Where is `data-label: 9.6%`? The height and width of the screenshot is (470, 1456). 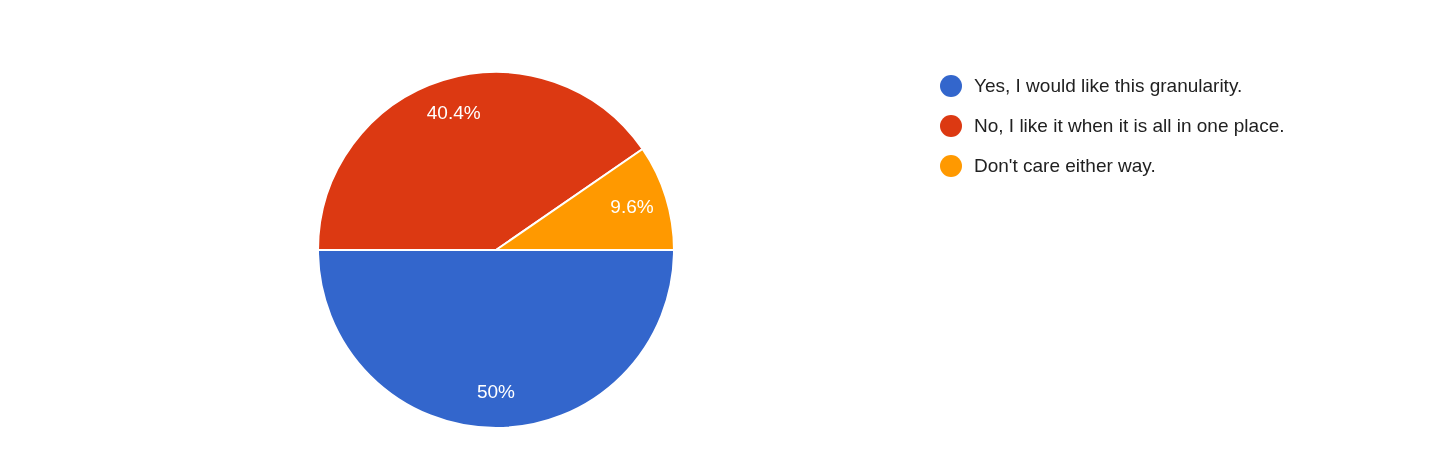
data-label: 9.6% is located at coordinates (632, 206).